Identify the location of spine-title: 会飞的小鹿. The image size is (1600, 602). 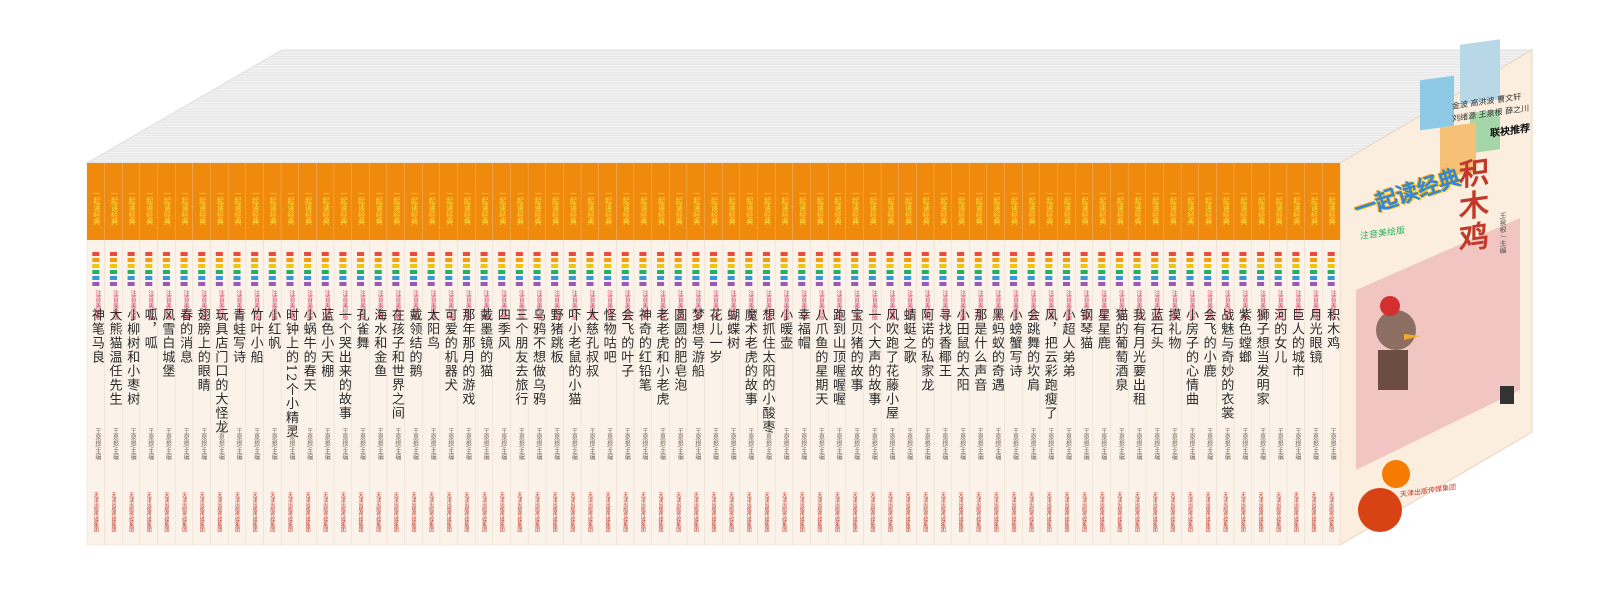
(1208, 343).